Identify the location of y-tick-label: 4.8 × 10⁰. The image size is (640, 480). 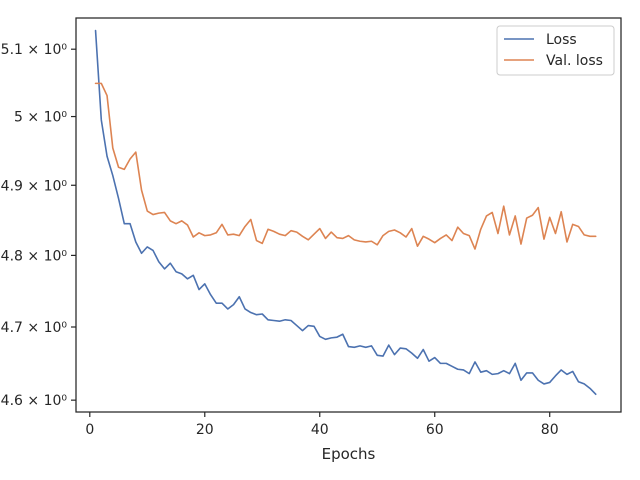
(34, 256).